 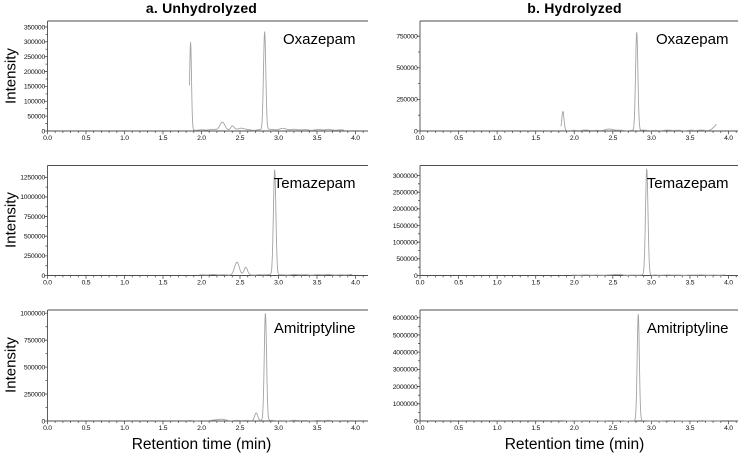 I want to click on y-tick-label: 350000, so click(x=35, y=27).